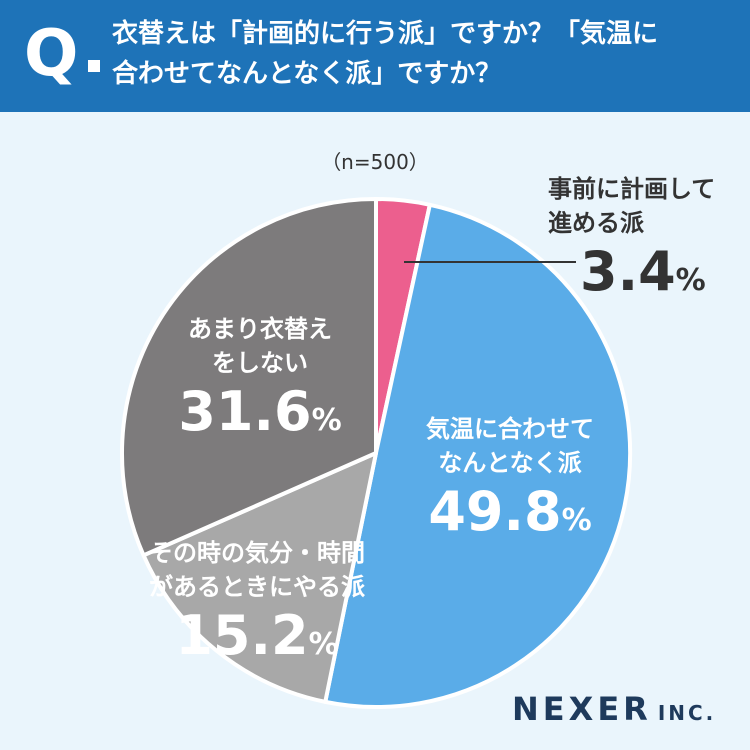 The image size is (750, 750). Describe the element at coordinates (690, 280) in the screenshot. I see `slice-value-0-unit: %` at that location.